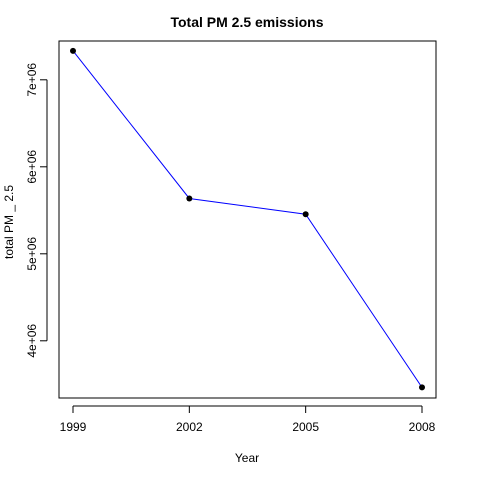  I want to click on chart-title: Total PM 2.5 emissions, so click(246, 22).